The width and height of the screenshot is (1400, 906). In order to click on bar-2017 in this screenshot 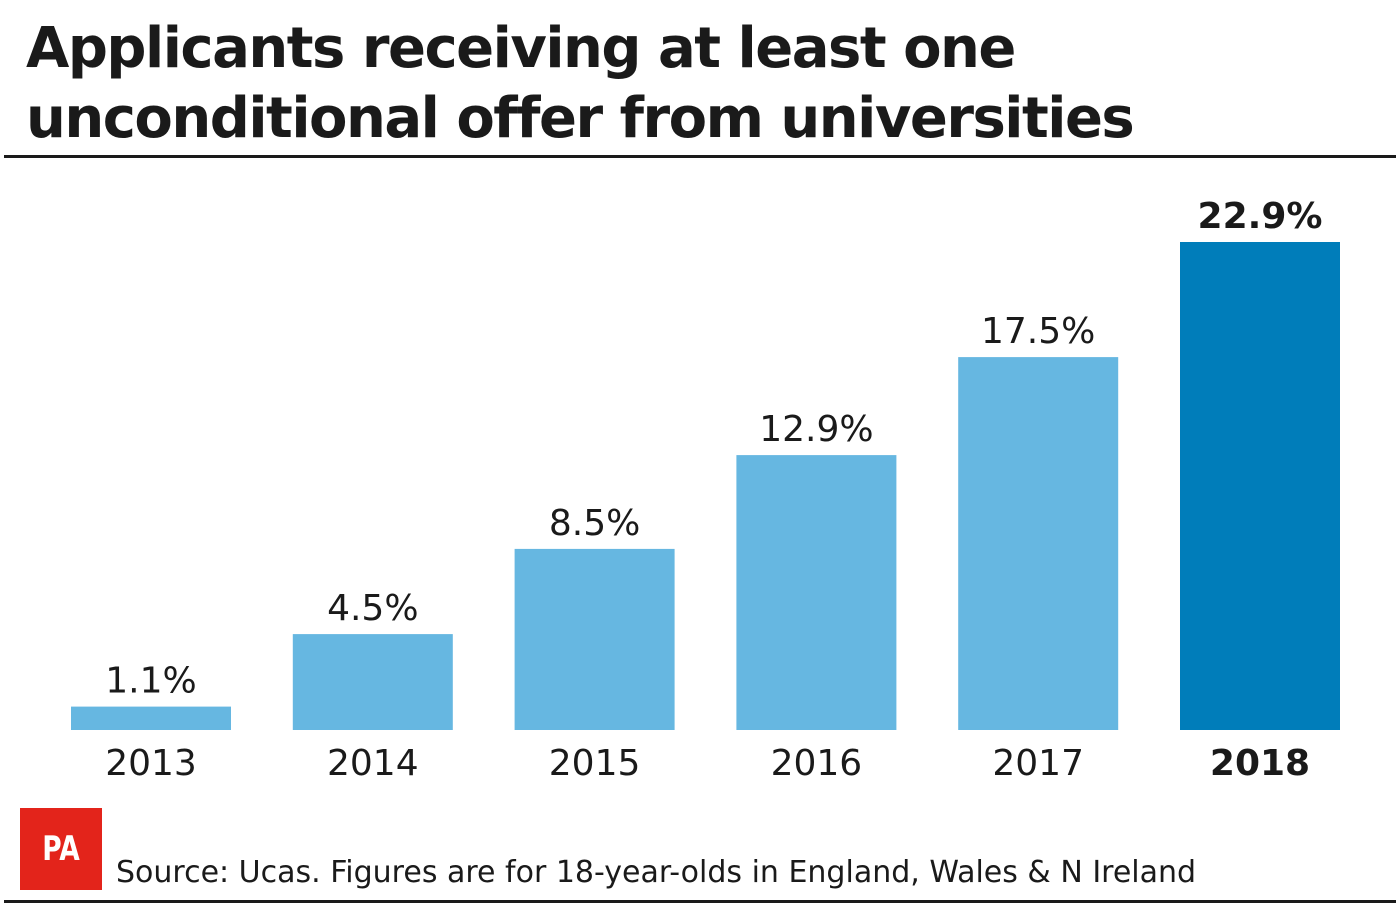, I will do `click(1038, 543)`.